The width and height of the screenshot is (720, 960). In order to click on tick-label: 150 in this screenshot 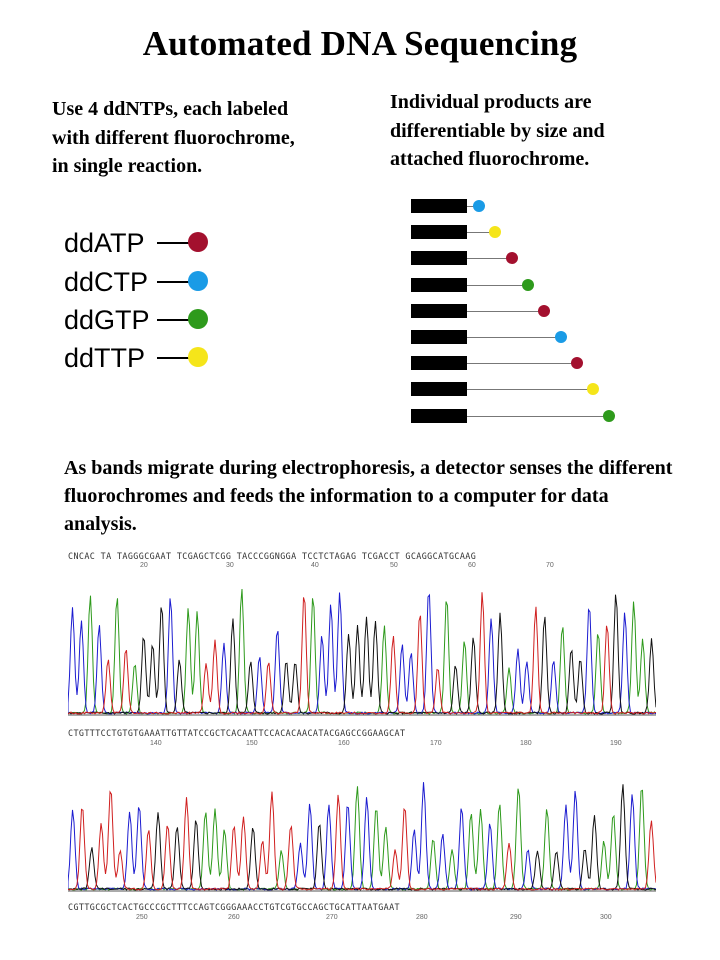, I will do `click(252, 743)`.